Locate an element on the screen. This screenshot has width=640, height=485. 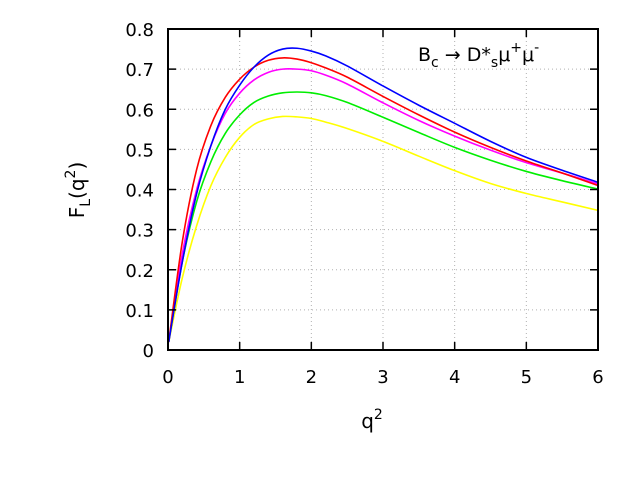
x-axis-title: q2 is located at coordinates (372, 420).